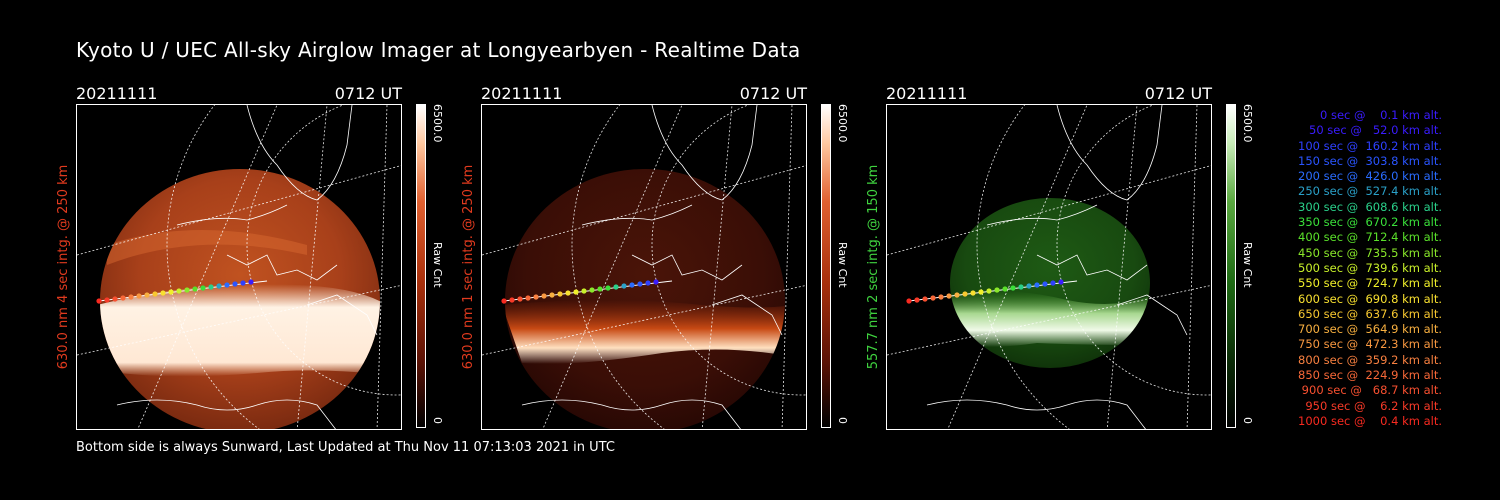  I want to click on legend-row: 150 sec @ 303.8 km alt., so click(1368, 160).